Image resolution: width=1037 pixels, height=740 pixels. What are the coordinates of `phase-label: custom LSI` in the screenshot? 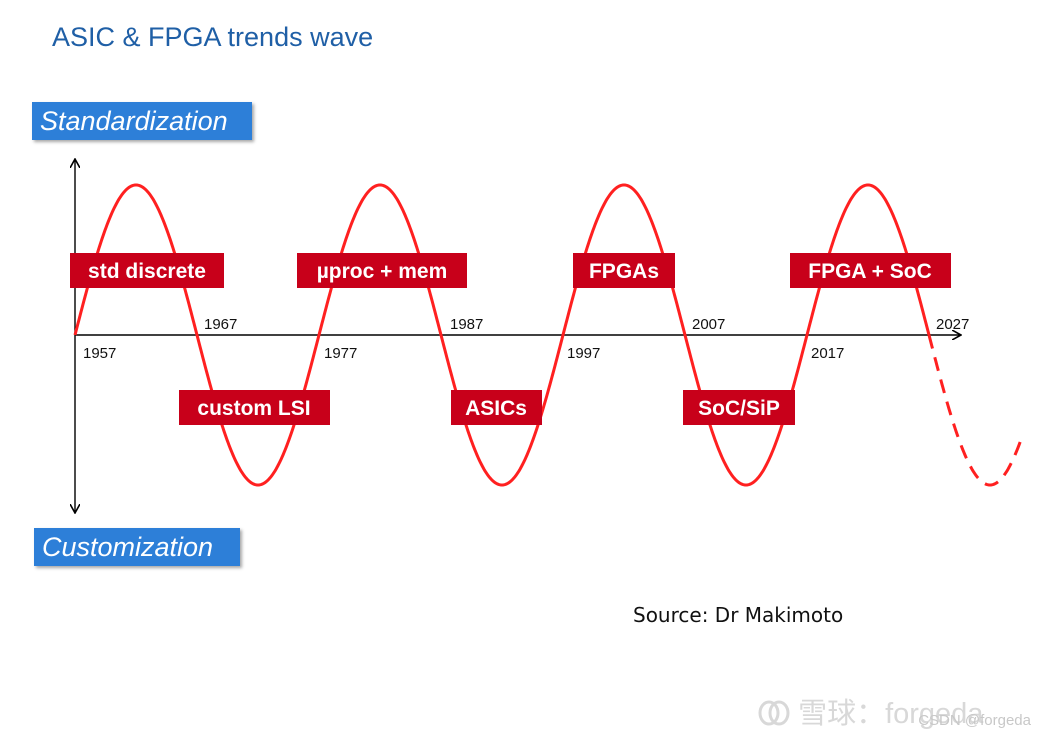 It's located at (253, 408).